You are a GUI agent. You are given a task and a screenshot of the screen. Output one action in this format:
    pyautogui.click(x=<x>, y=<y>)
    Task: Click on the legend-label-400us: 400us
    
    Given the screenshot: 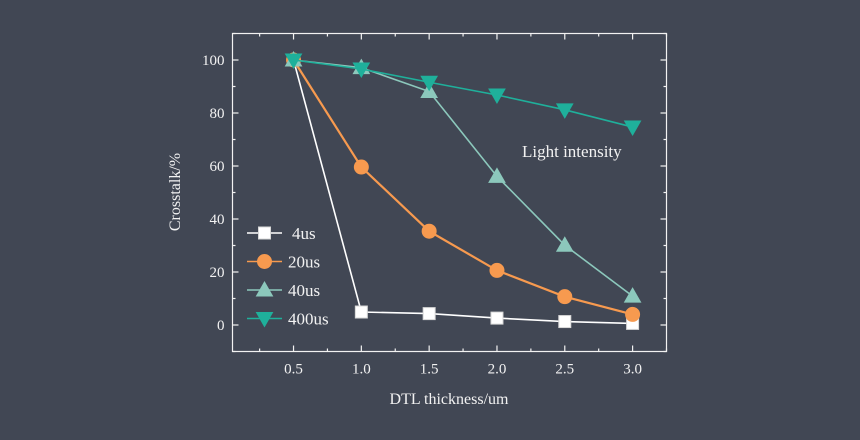 What is the action you would take?
    pyautogui.click(x=308, y=319)
    